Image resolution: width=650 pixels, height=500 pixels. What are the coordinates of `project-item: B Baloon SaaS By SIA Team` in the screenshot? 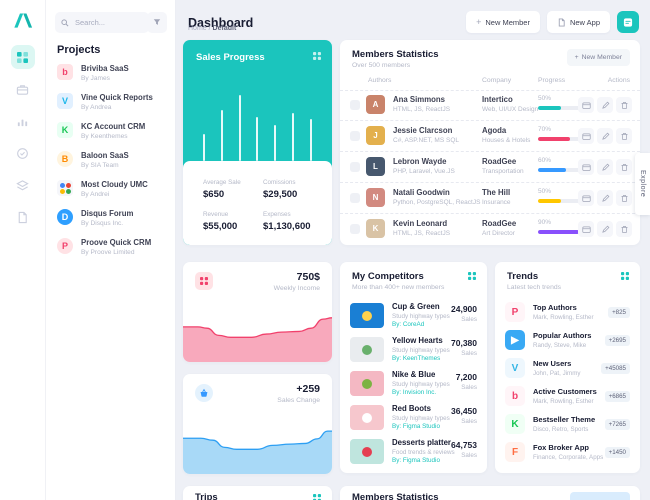 It's located at (114, 160).